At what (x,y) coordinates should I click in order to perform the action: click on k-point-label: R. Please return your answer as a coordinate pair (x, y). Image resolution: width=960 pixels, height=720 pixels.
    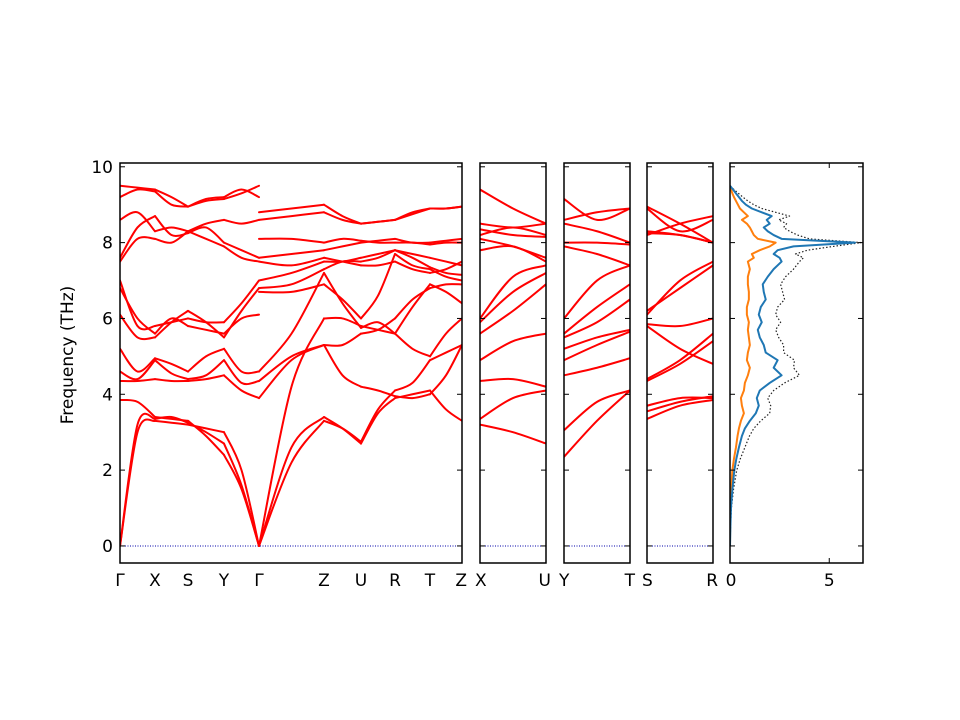
    Looking at the image, I should click on (395, 581).